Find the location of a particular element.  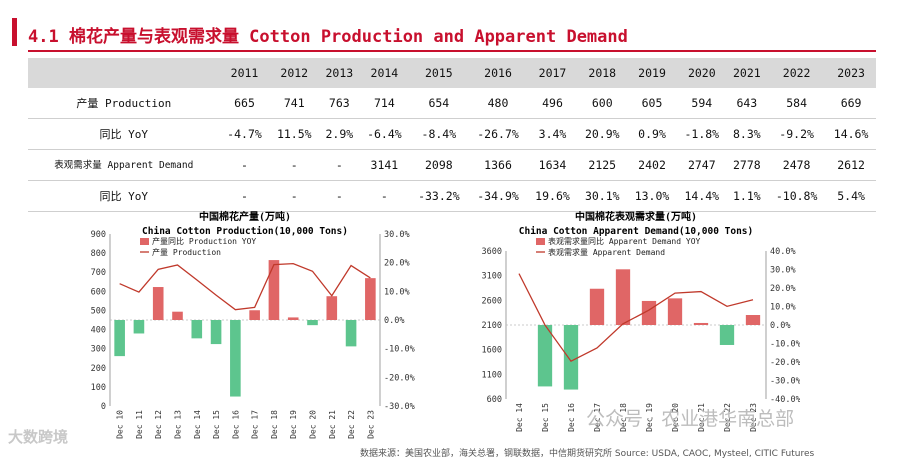

x-tick-label: Dec 17 is located at coordinates (255, 424).